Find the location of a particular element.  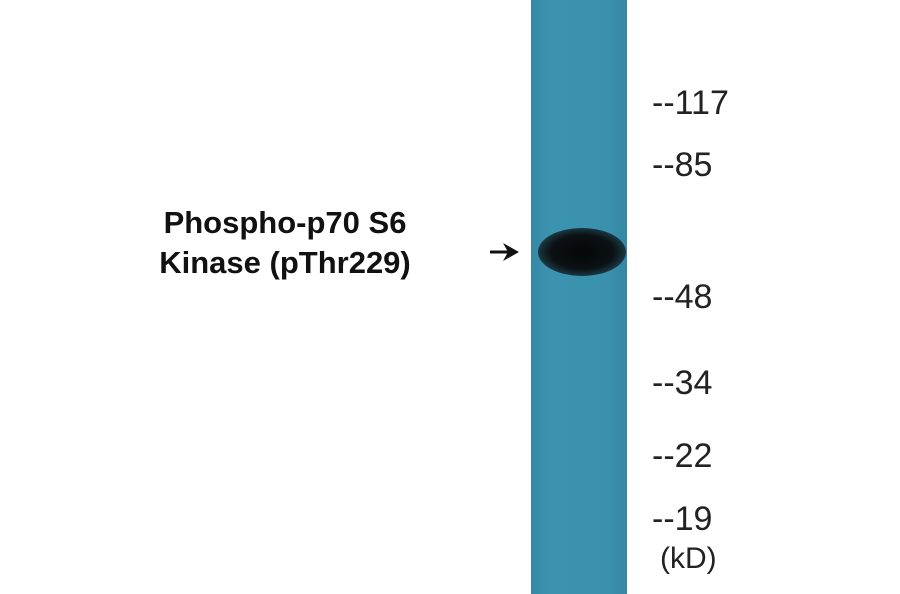

marker-22: --22 is located at coordinates (682, 456).